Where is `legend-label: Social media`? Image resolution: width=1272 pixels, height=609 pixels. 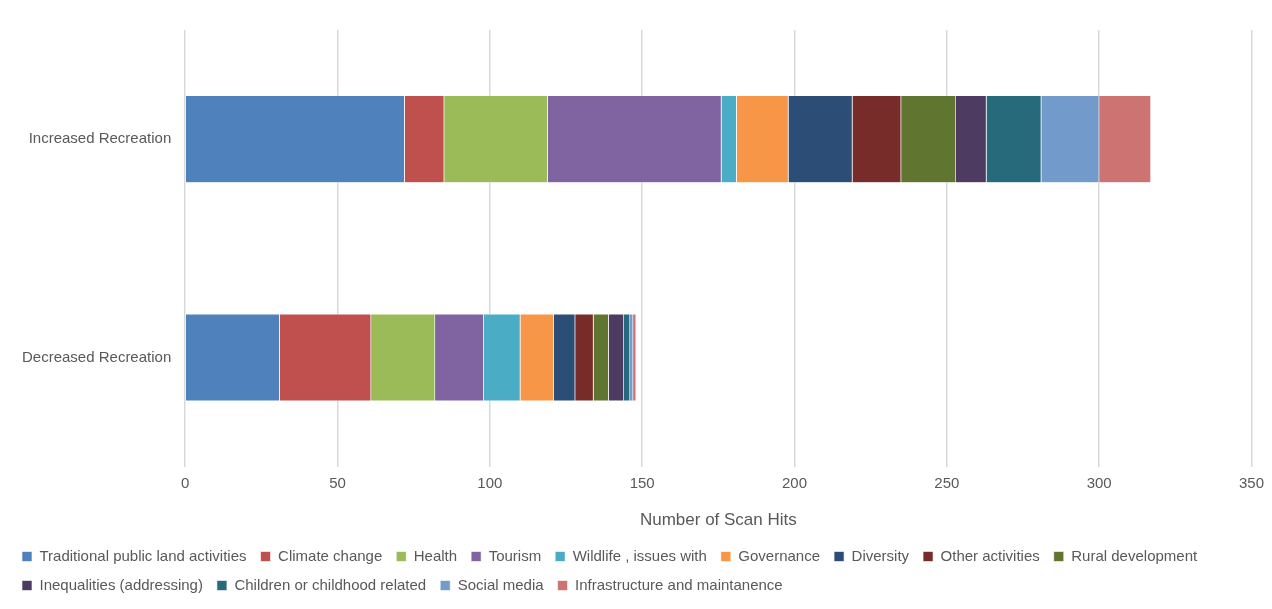
legend-label: Social media is located at coordinates (501, 584).